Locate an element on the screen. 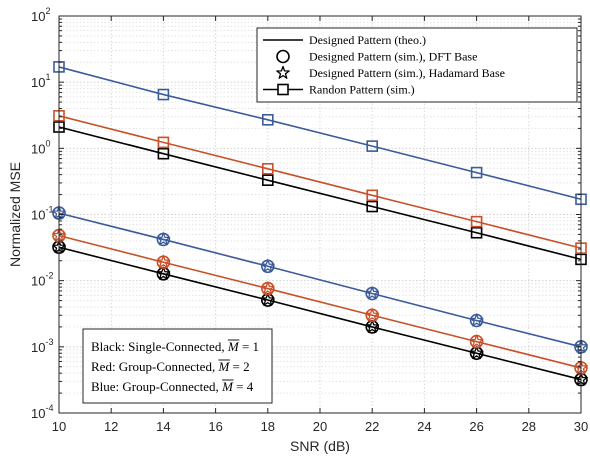 This screenshot has width=590, height=466. legend-label: Designed Pattern (sim.), Hadamard Base is located at coordinates (407, 73).